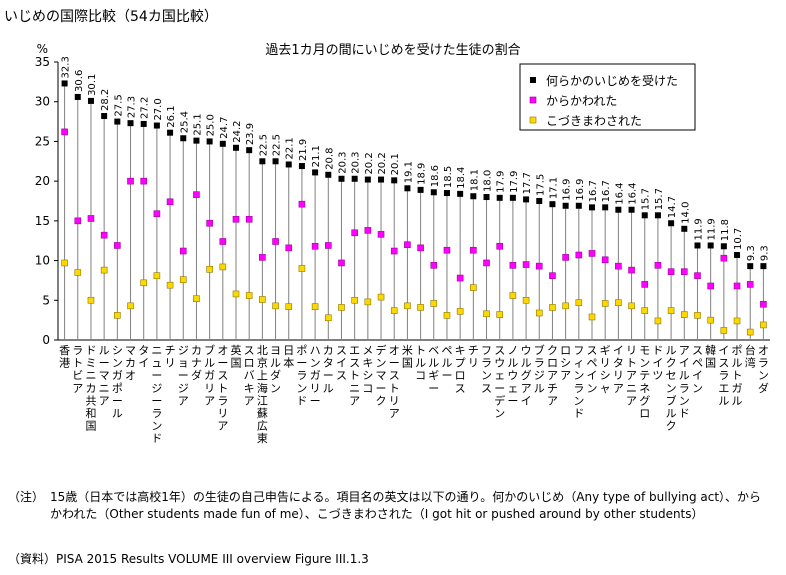 The height and width of the screenshot is (575, 786). What do you see at coordinates (633, 193) in the screenshot?
I see `value-label: 16.4` at bounding box center [633, 193].